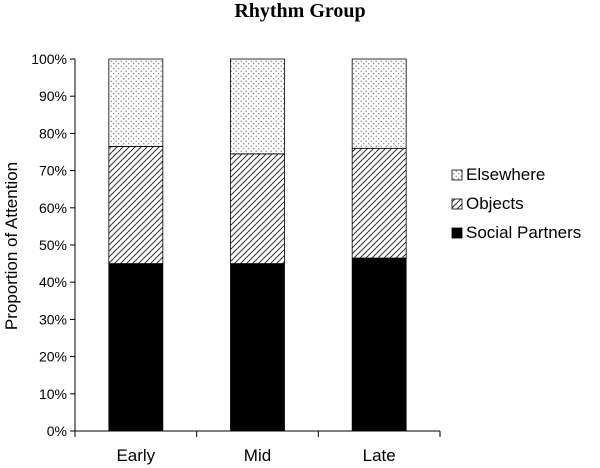 The width and height of the screenshot is (600, 468). I want to click on bar-segment-elsewhere-early, so click(136, 102).